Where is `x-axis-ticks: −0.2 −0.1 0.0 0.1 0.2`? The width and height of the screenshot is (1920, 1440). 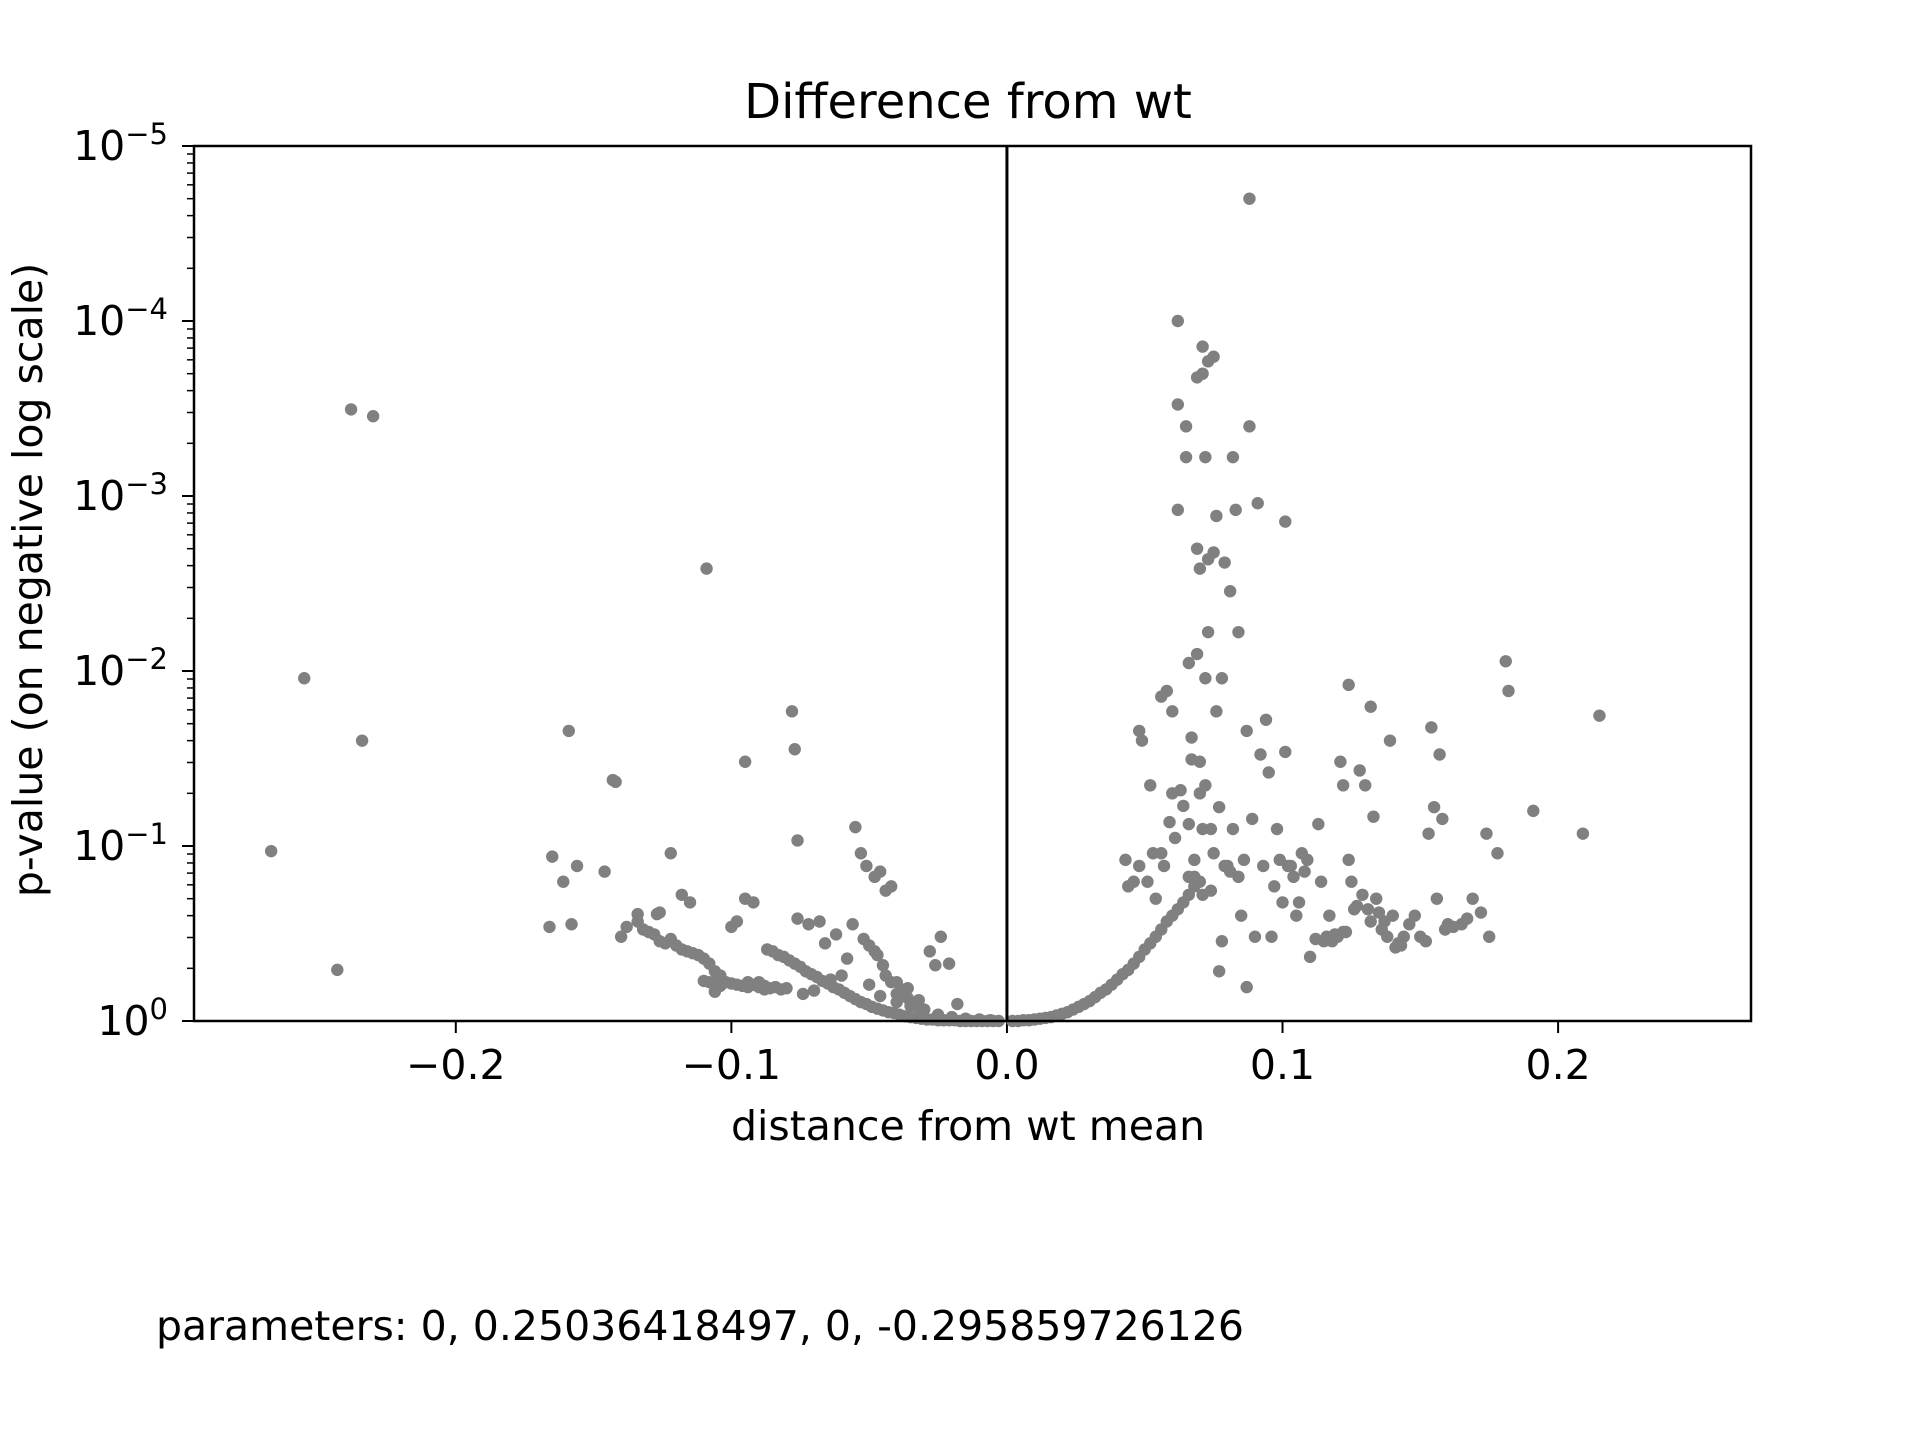 x-axis-ticks: −0.2 −0.1 0.0 0.1 0.2 is located at coordinates (998, 1055).